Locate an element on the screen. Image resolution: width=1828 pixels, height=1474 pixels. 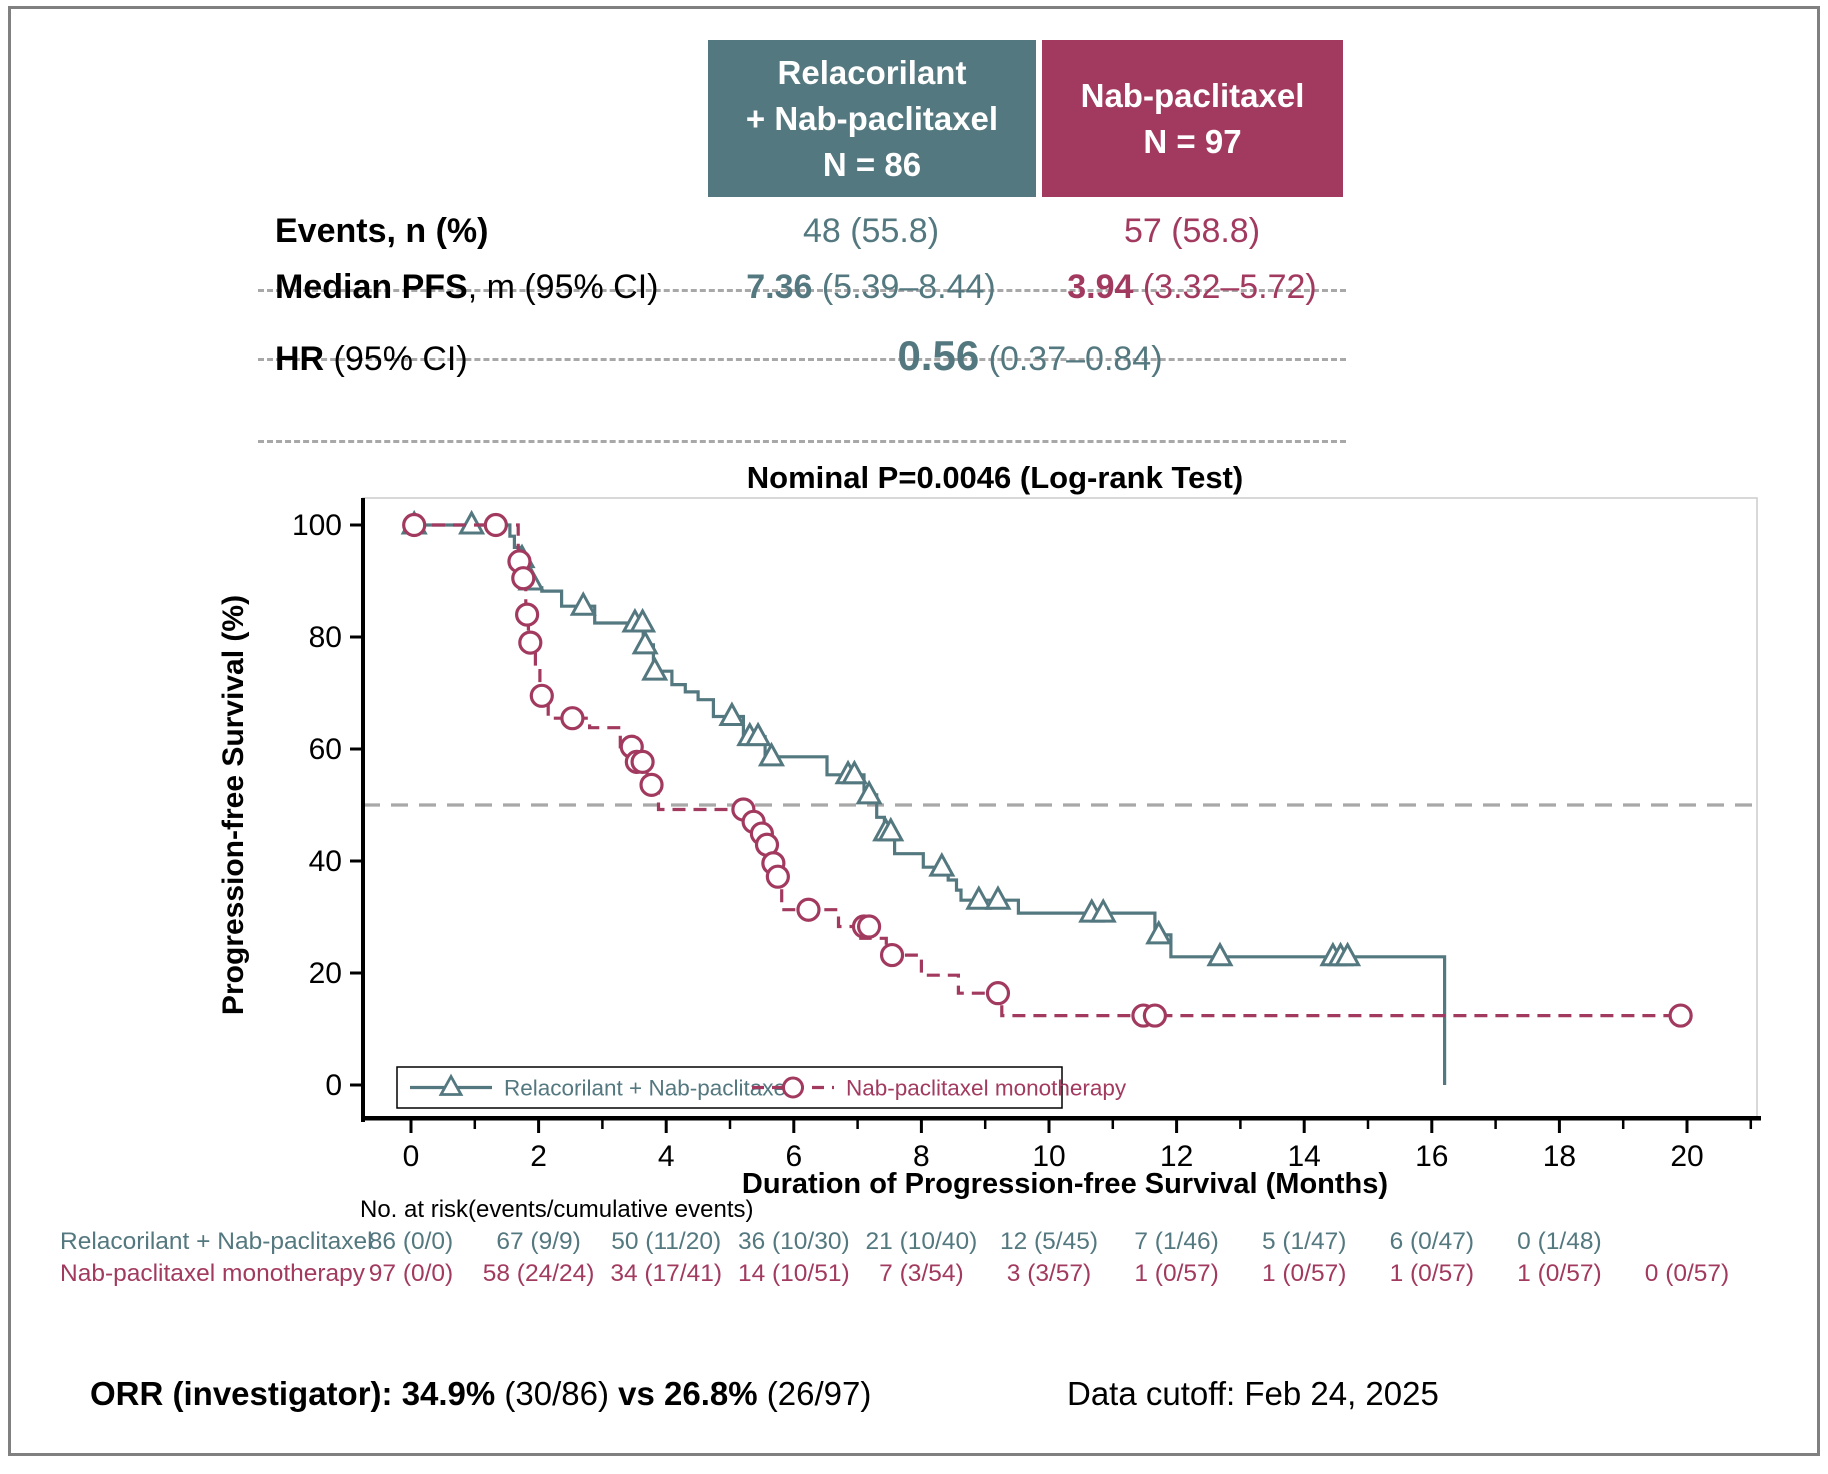
at-risk-cell: 7 (1/46) is located at coordinates (1176, 1241).